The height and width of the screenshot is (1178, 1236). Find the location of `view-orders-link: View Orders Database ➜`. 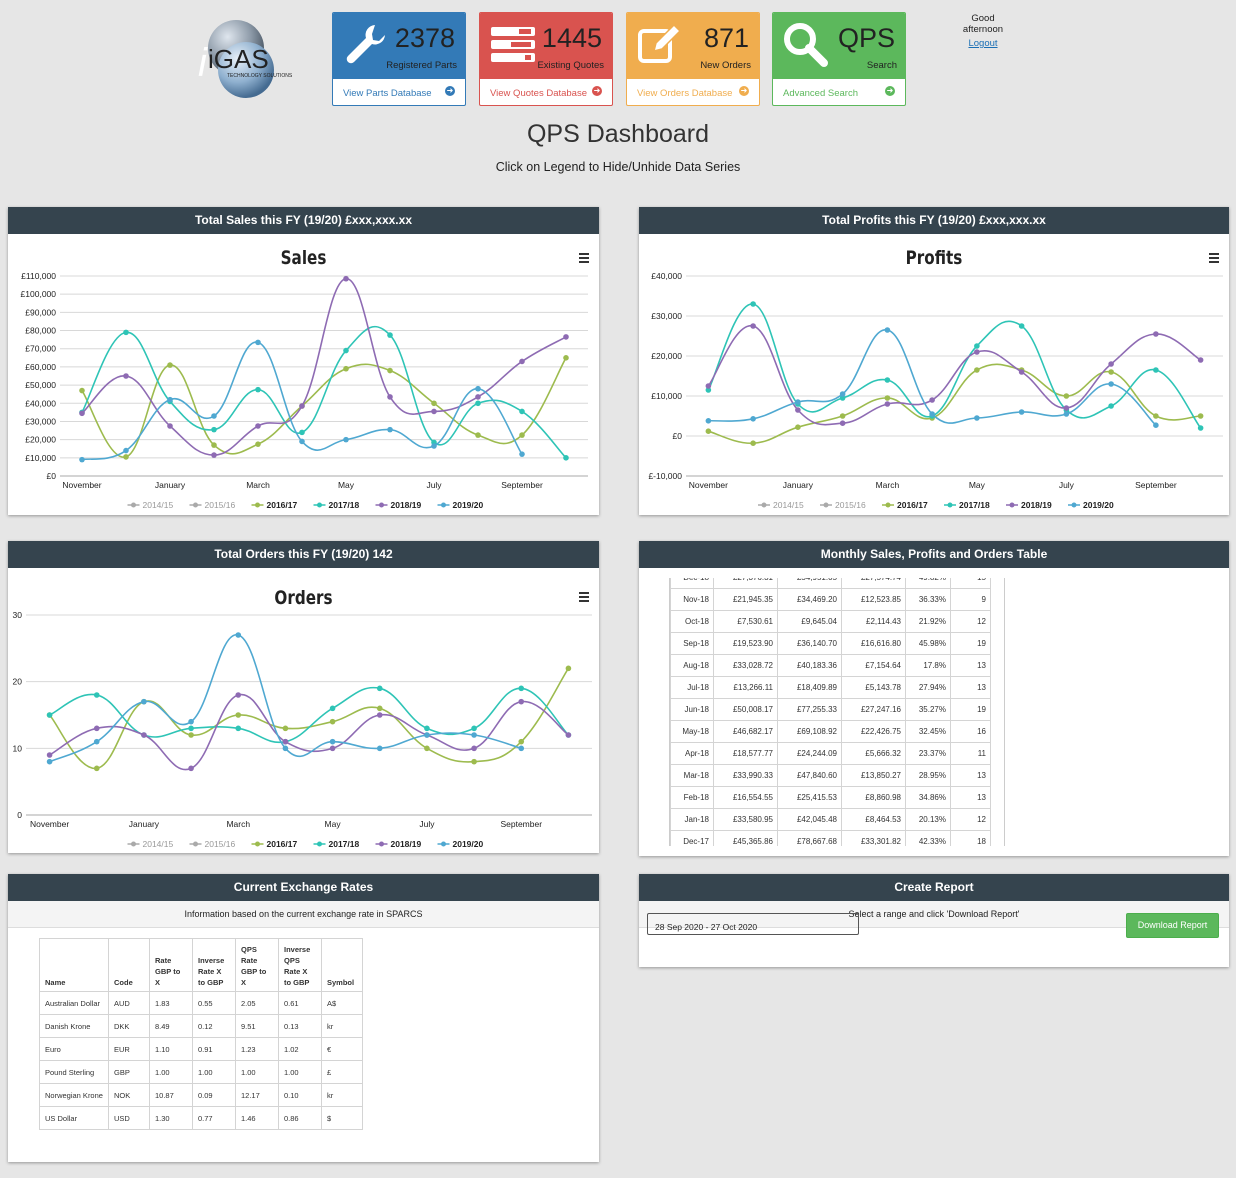

view-orders-link: View Orders Database ➜ is located at coordinates (693, 92).